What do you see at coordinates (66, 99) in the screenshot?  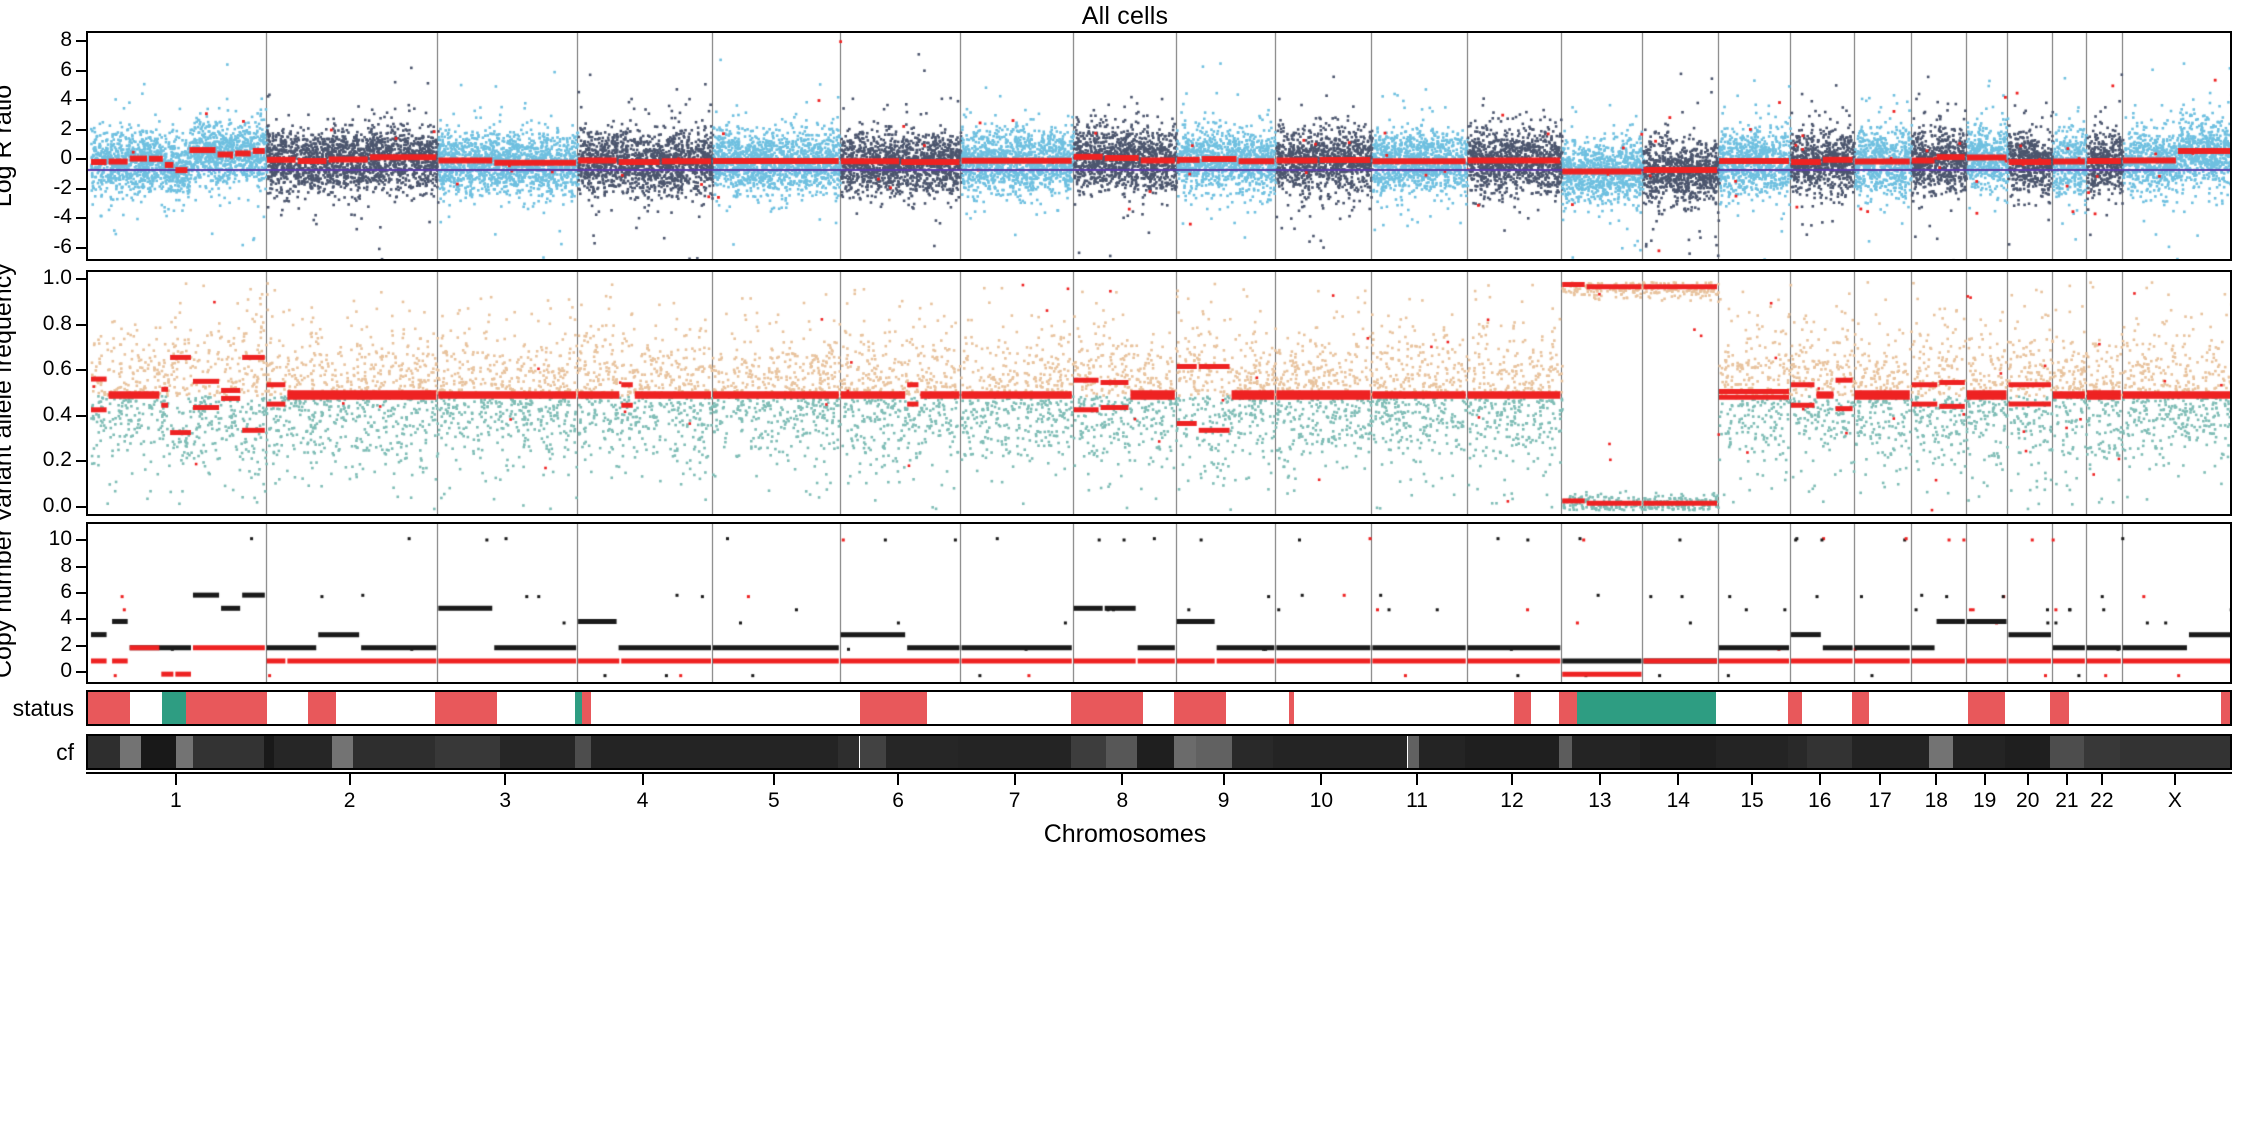 I see `y-tick-label: 4` at bounding box center [66, 99].